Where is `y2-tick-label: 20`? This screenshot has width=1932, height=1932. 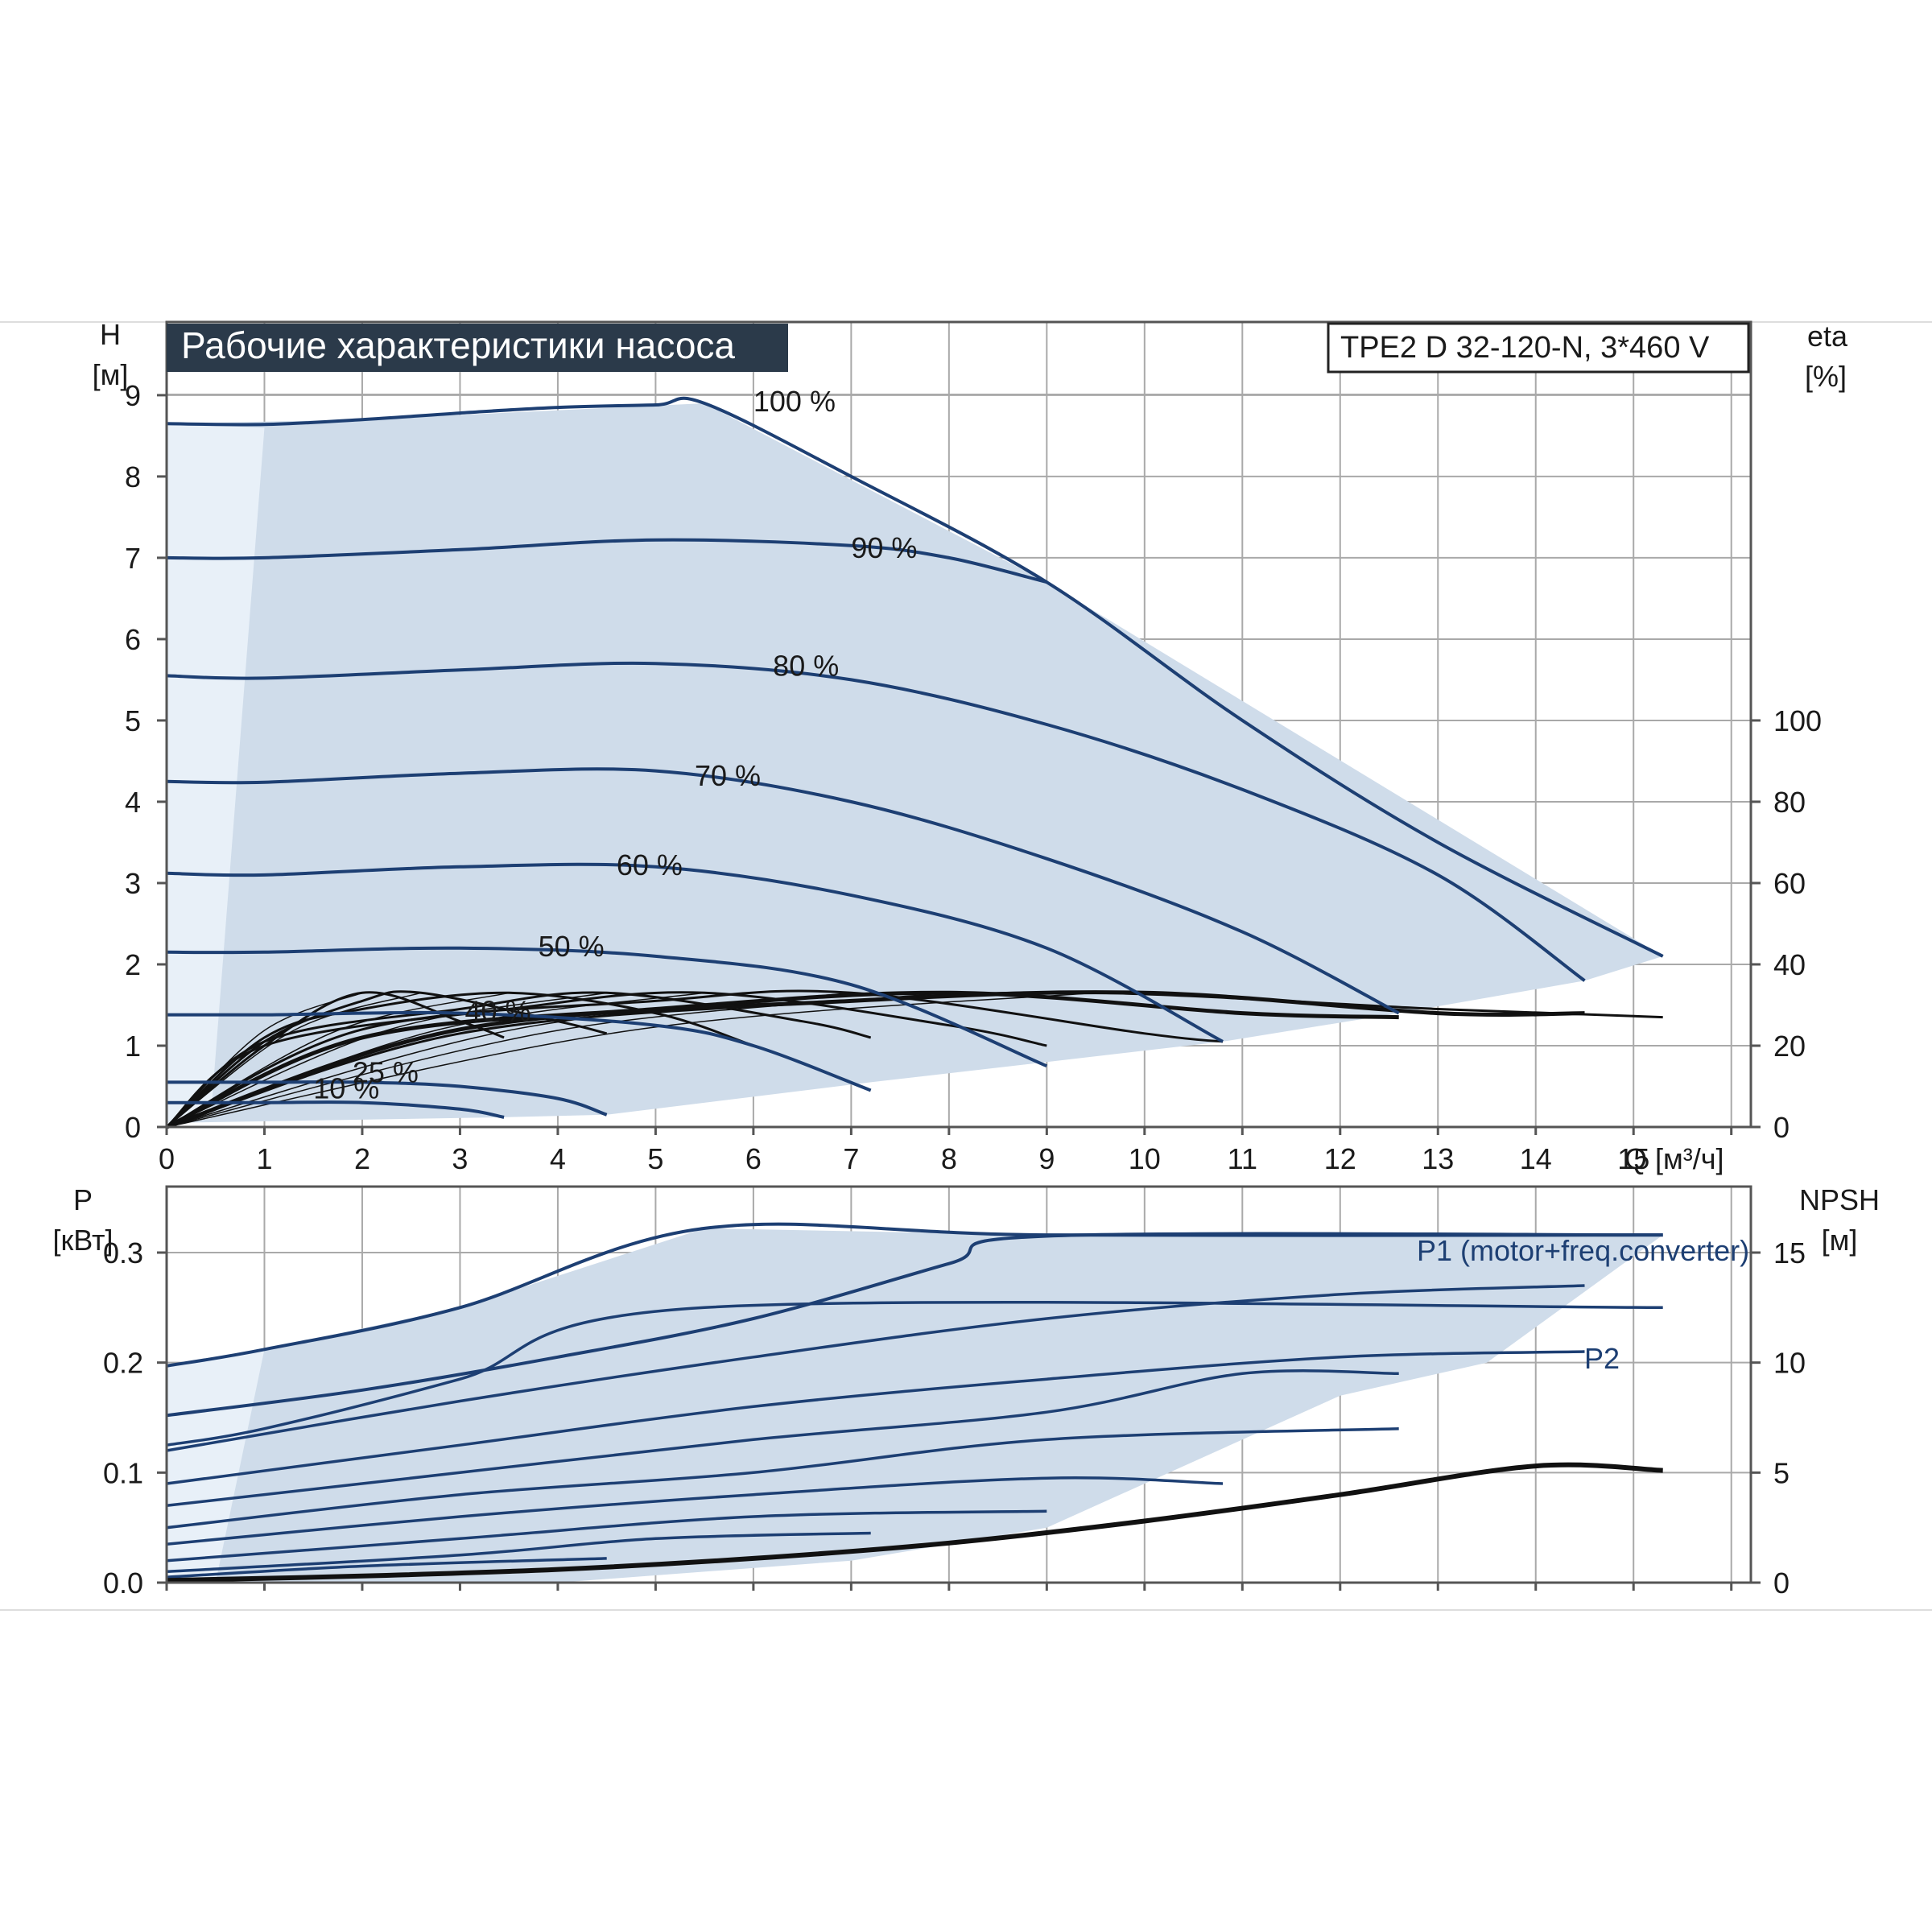
y2-tick-label: 20 is located at coordinates (1789, 1046).